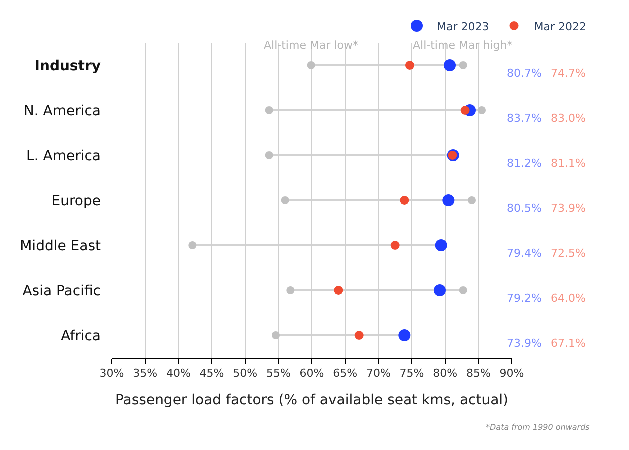 The image size is (629, 450). Describe the element at coordinates (245, 373) in the screenshot. I see `x-tick-label: 50%` at that location.